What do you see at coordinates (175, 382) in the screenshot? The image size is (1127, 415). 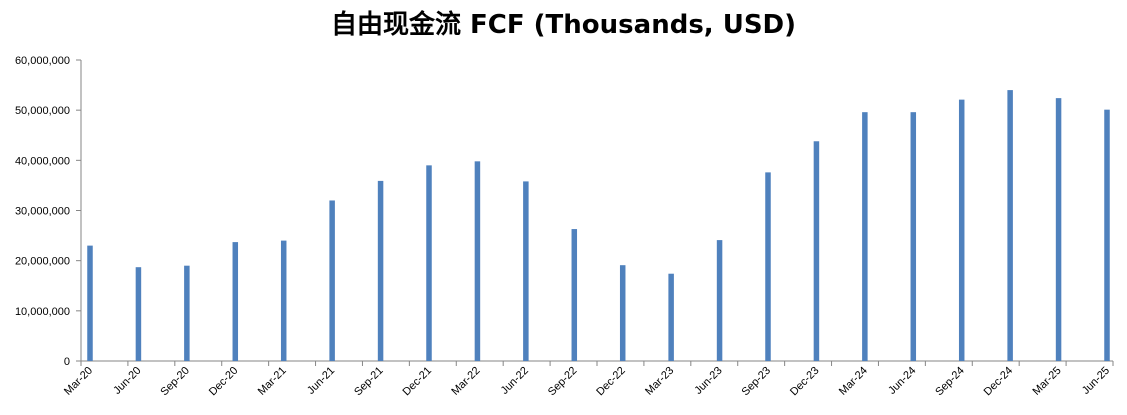 I see `x-tick-label: Sep-20` at bounding box center [175, 382].